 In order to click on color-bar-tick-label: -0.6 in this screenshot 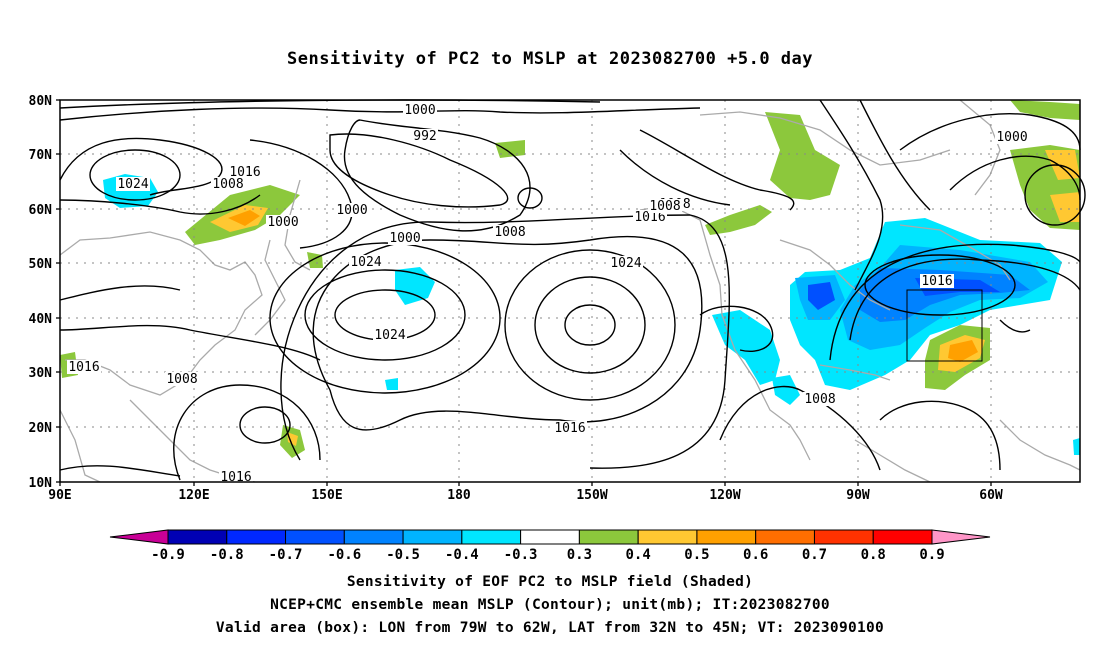, I will do `click(344, 555)`.